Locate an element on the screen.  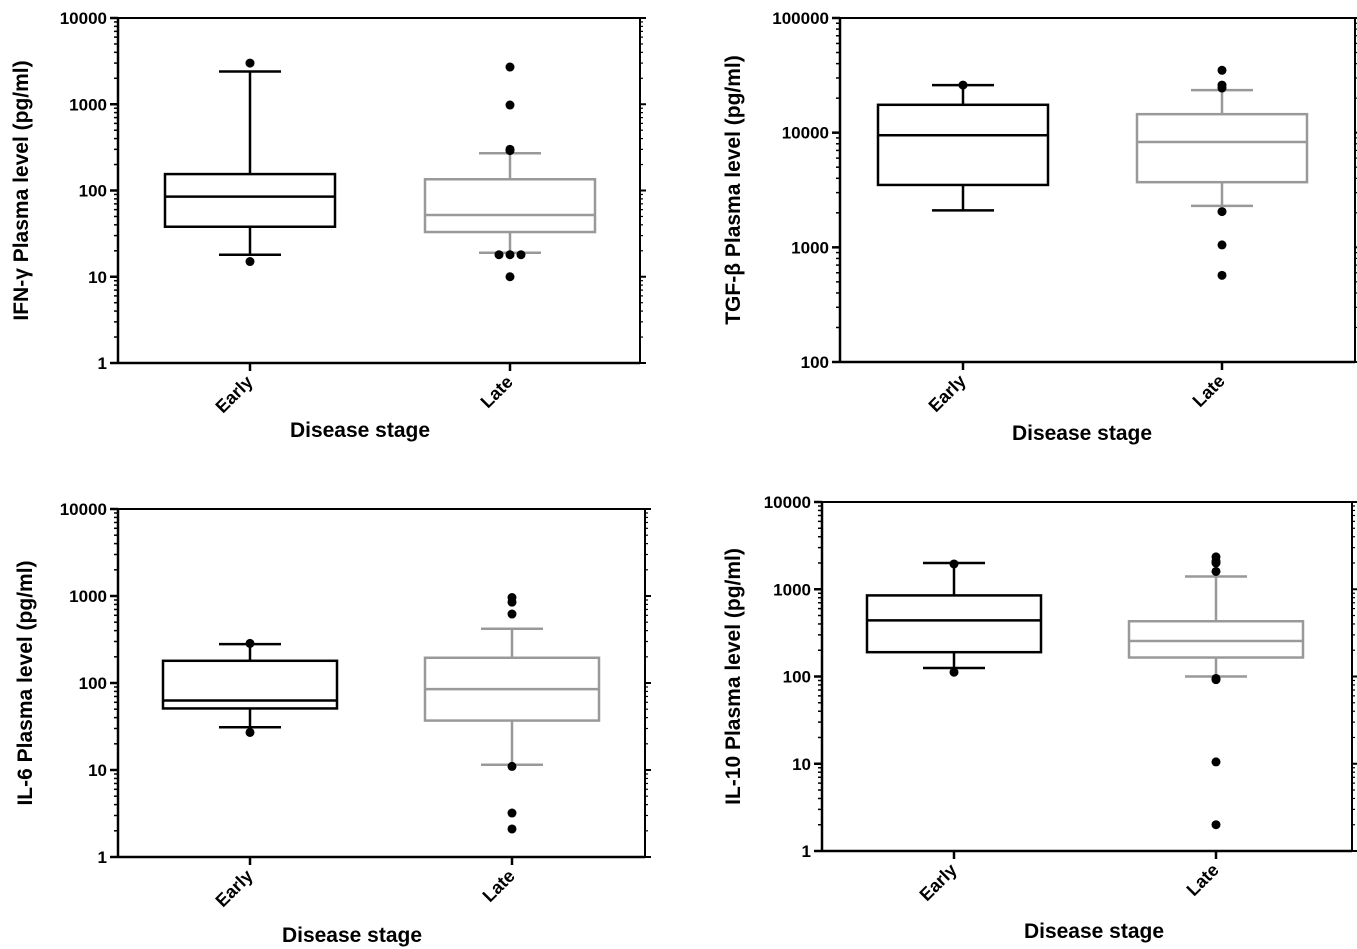
y-tick-label: 100000 is located at coordinates (800, 18).